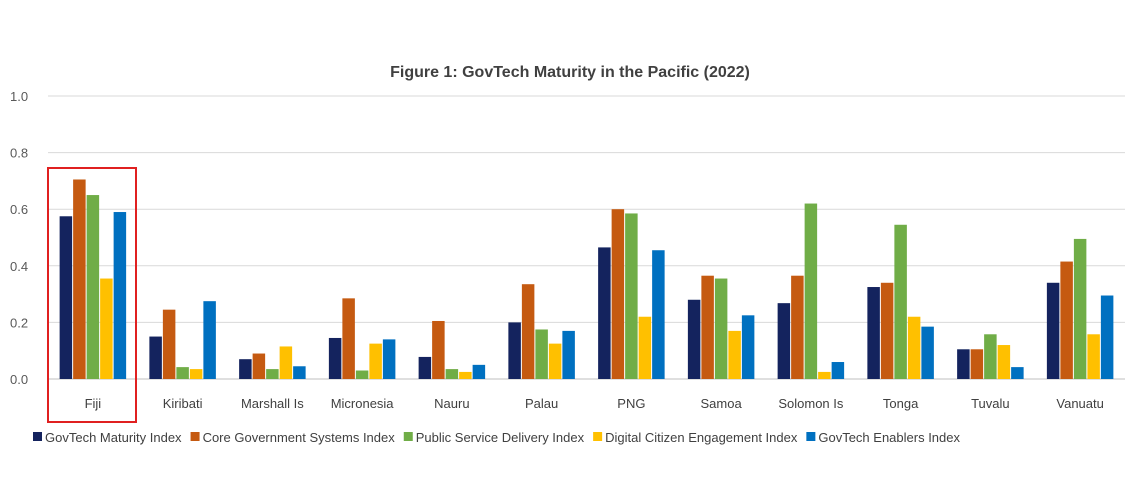  What do you see at coordinates (19, 96) in the screenshot?
I see `y-tick-label: 1.0` at bounding box center [19, 96].